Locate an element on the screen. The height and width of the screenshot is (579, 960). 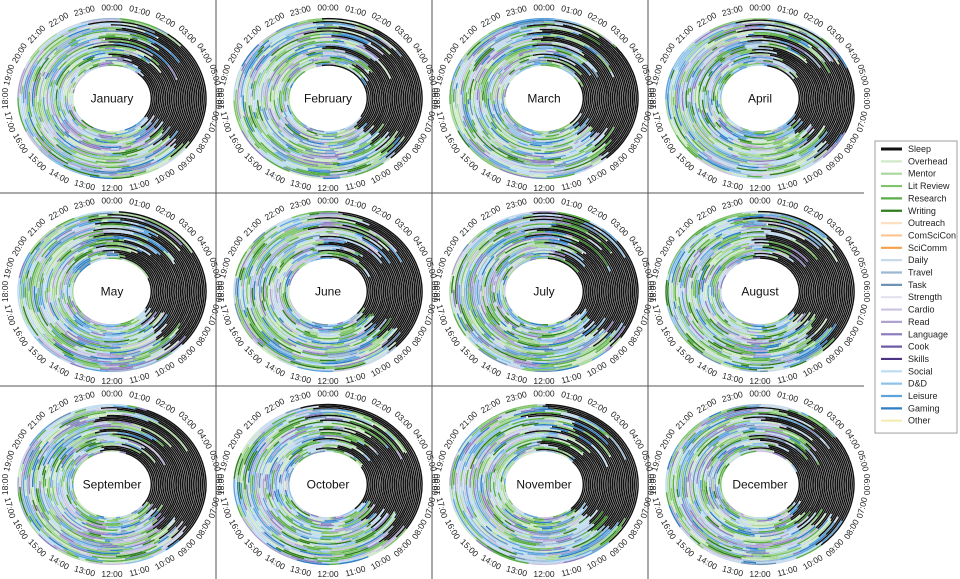
hour-tick-label: 04:00 is located at coordinates (204, 246).